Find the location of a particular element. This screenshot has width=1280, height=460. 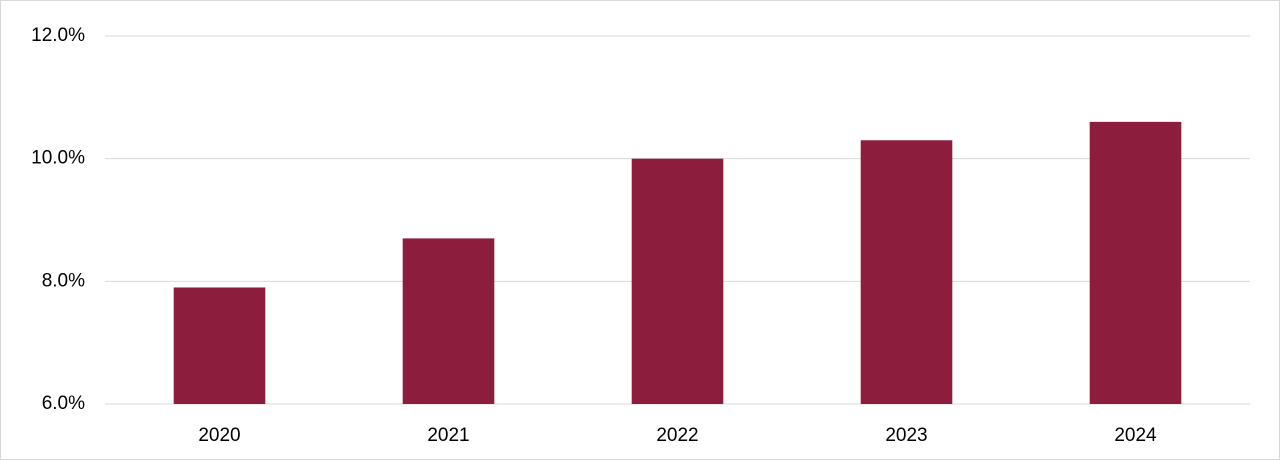

y-tick-label: 6.0% is located at coordinates (63, 403).